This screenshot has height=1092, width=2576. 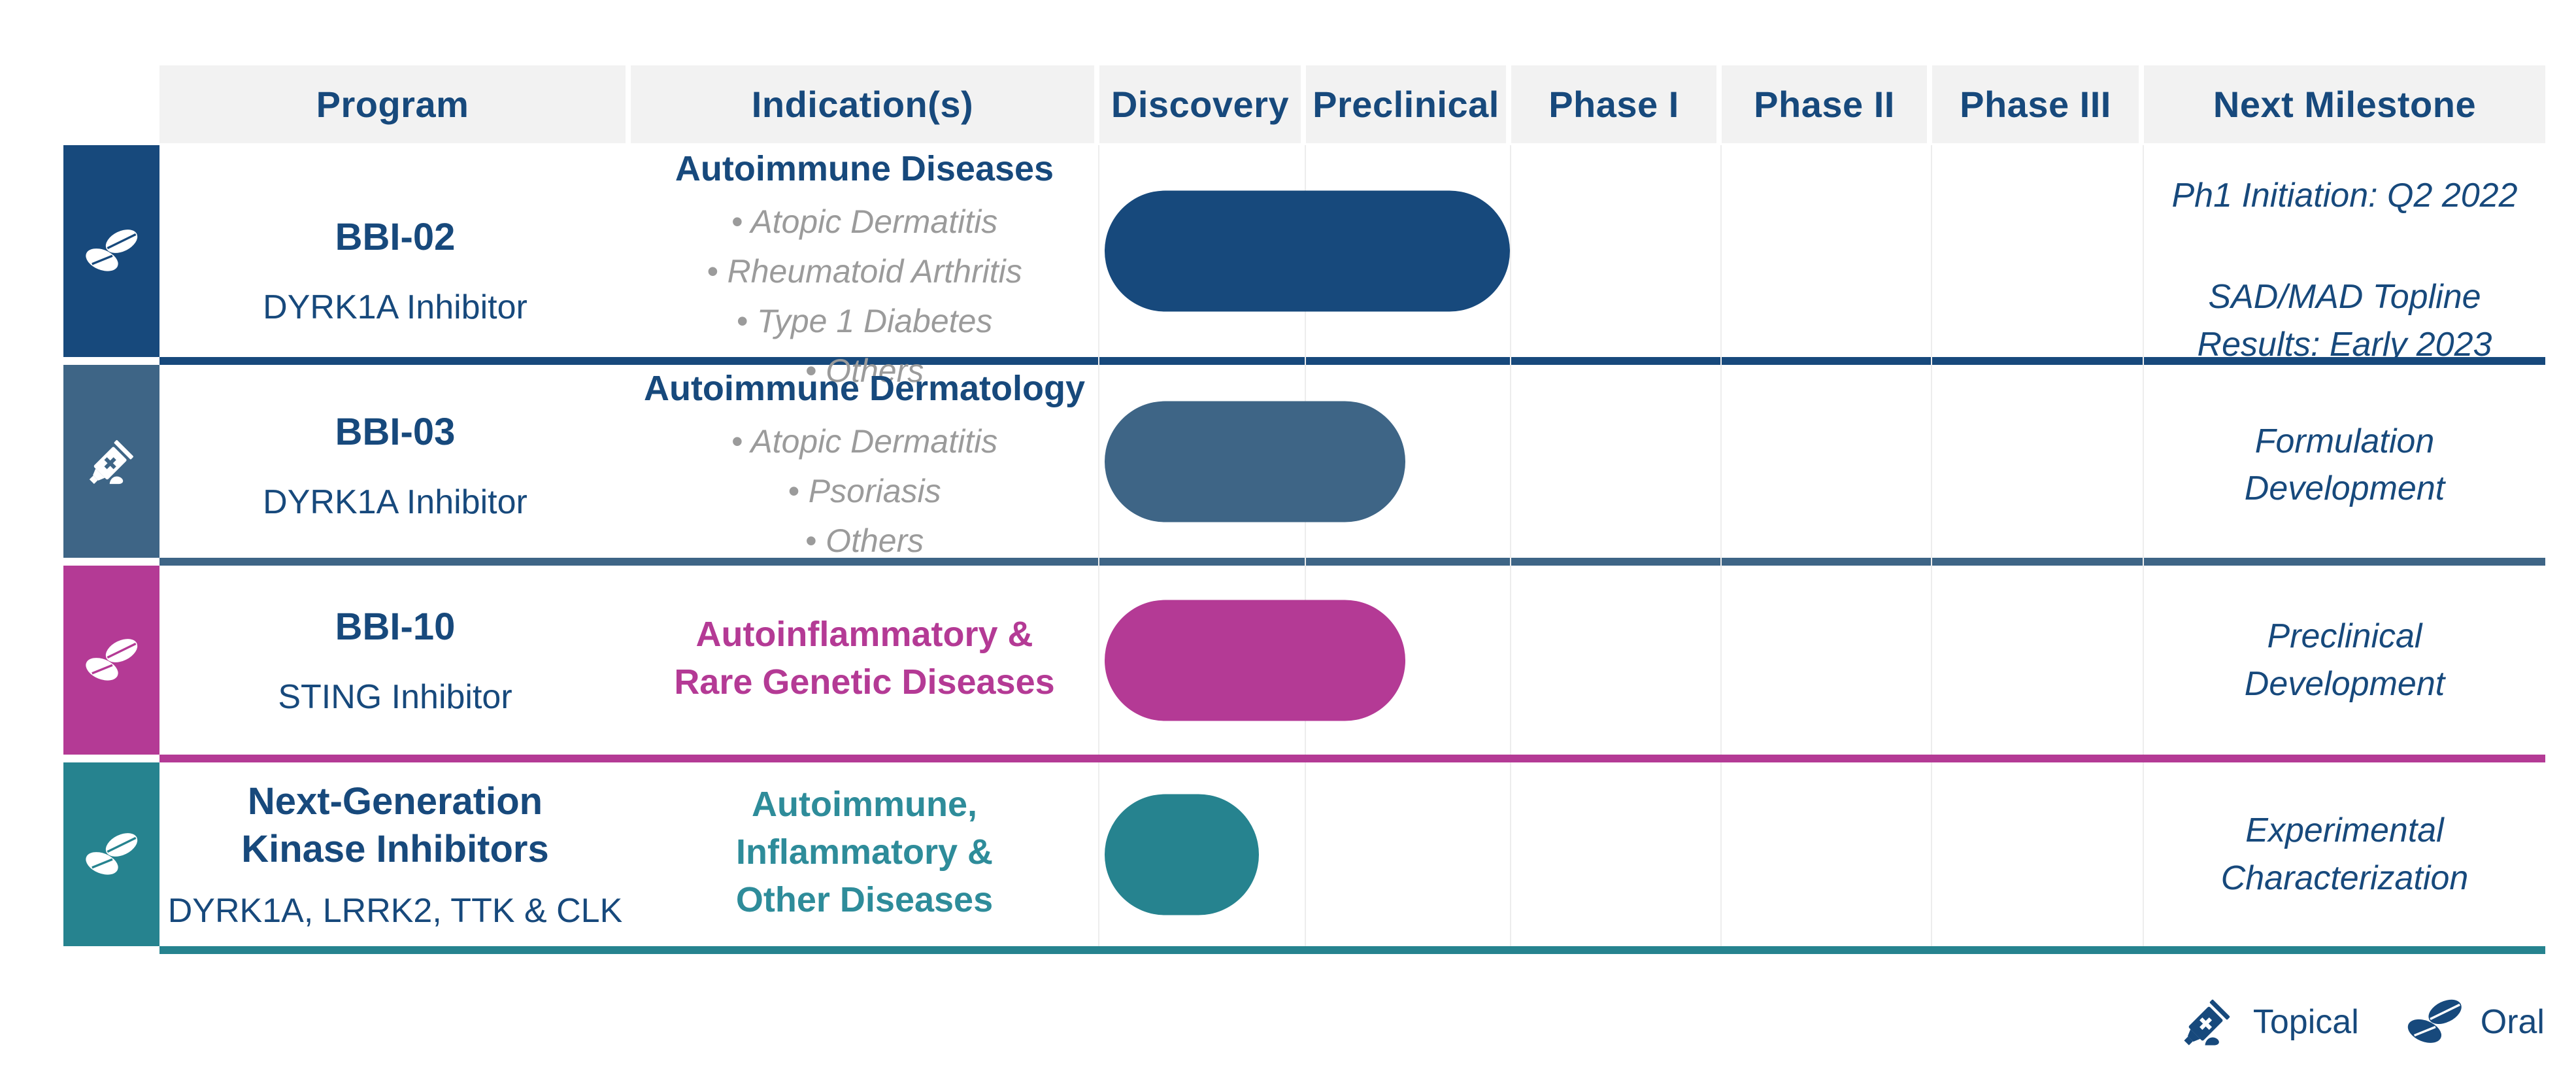 What do you see at coordinates (2345, 321) in the screenshot?
I see `milestone-text: SAD/MAD Topline Results: Early 2023` at bounding box center [2345, 321].